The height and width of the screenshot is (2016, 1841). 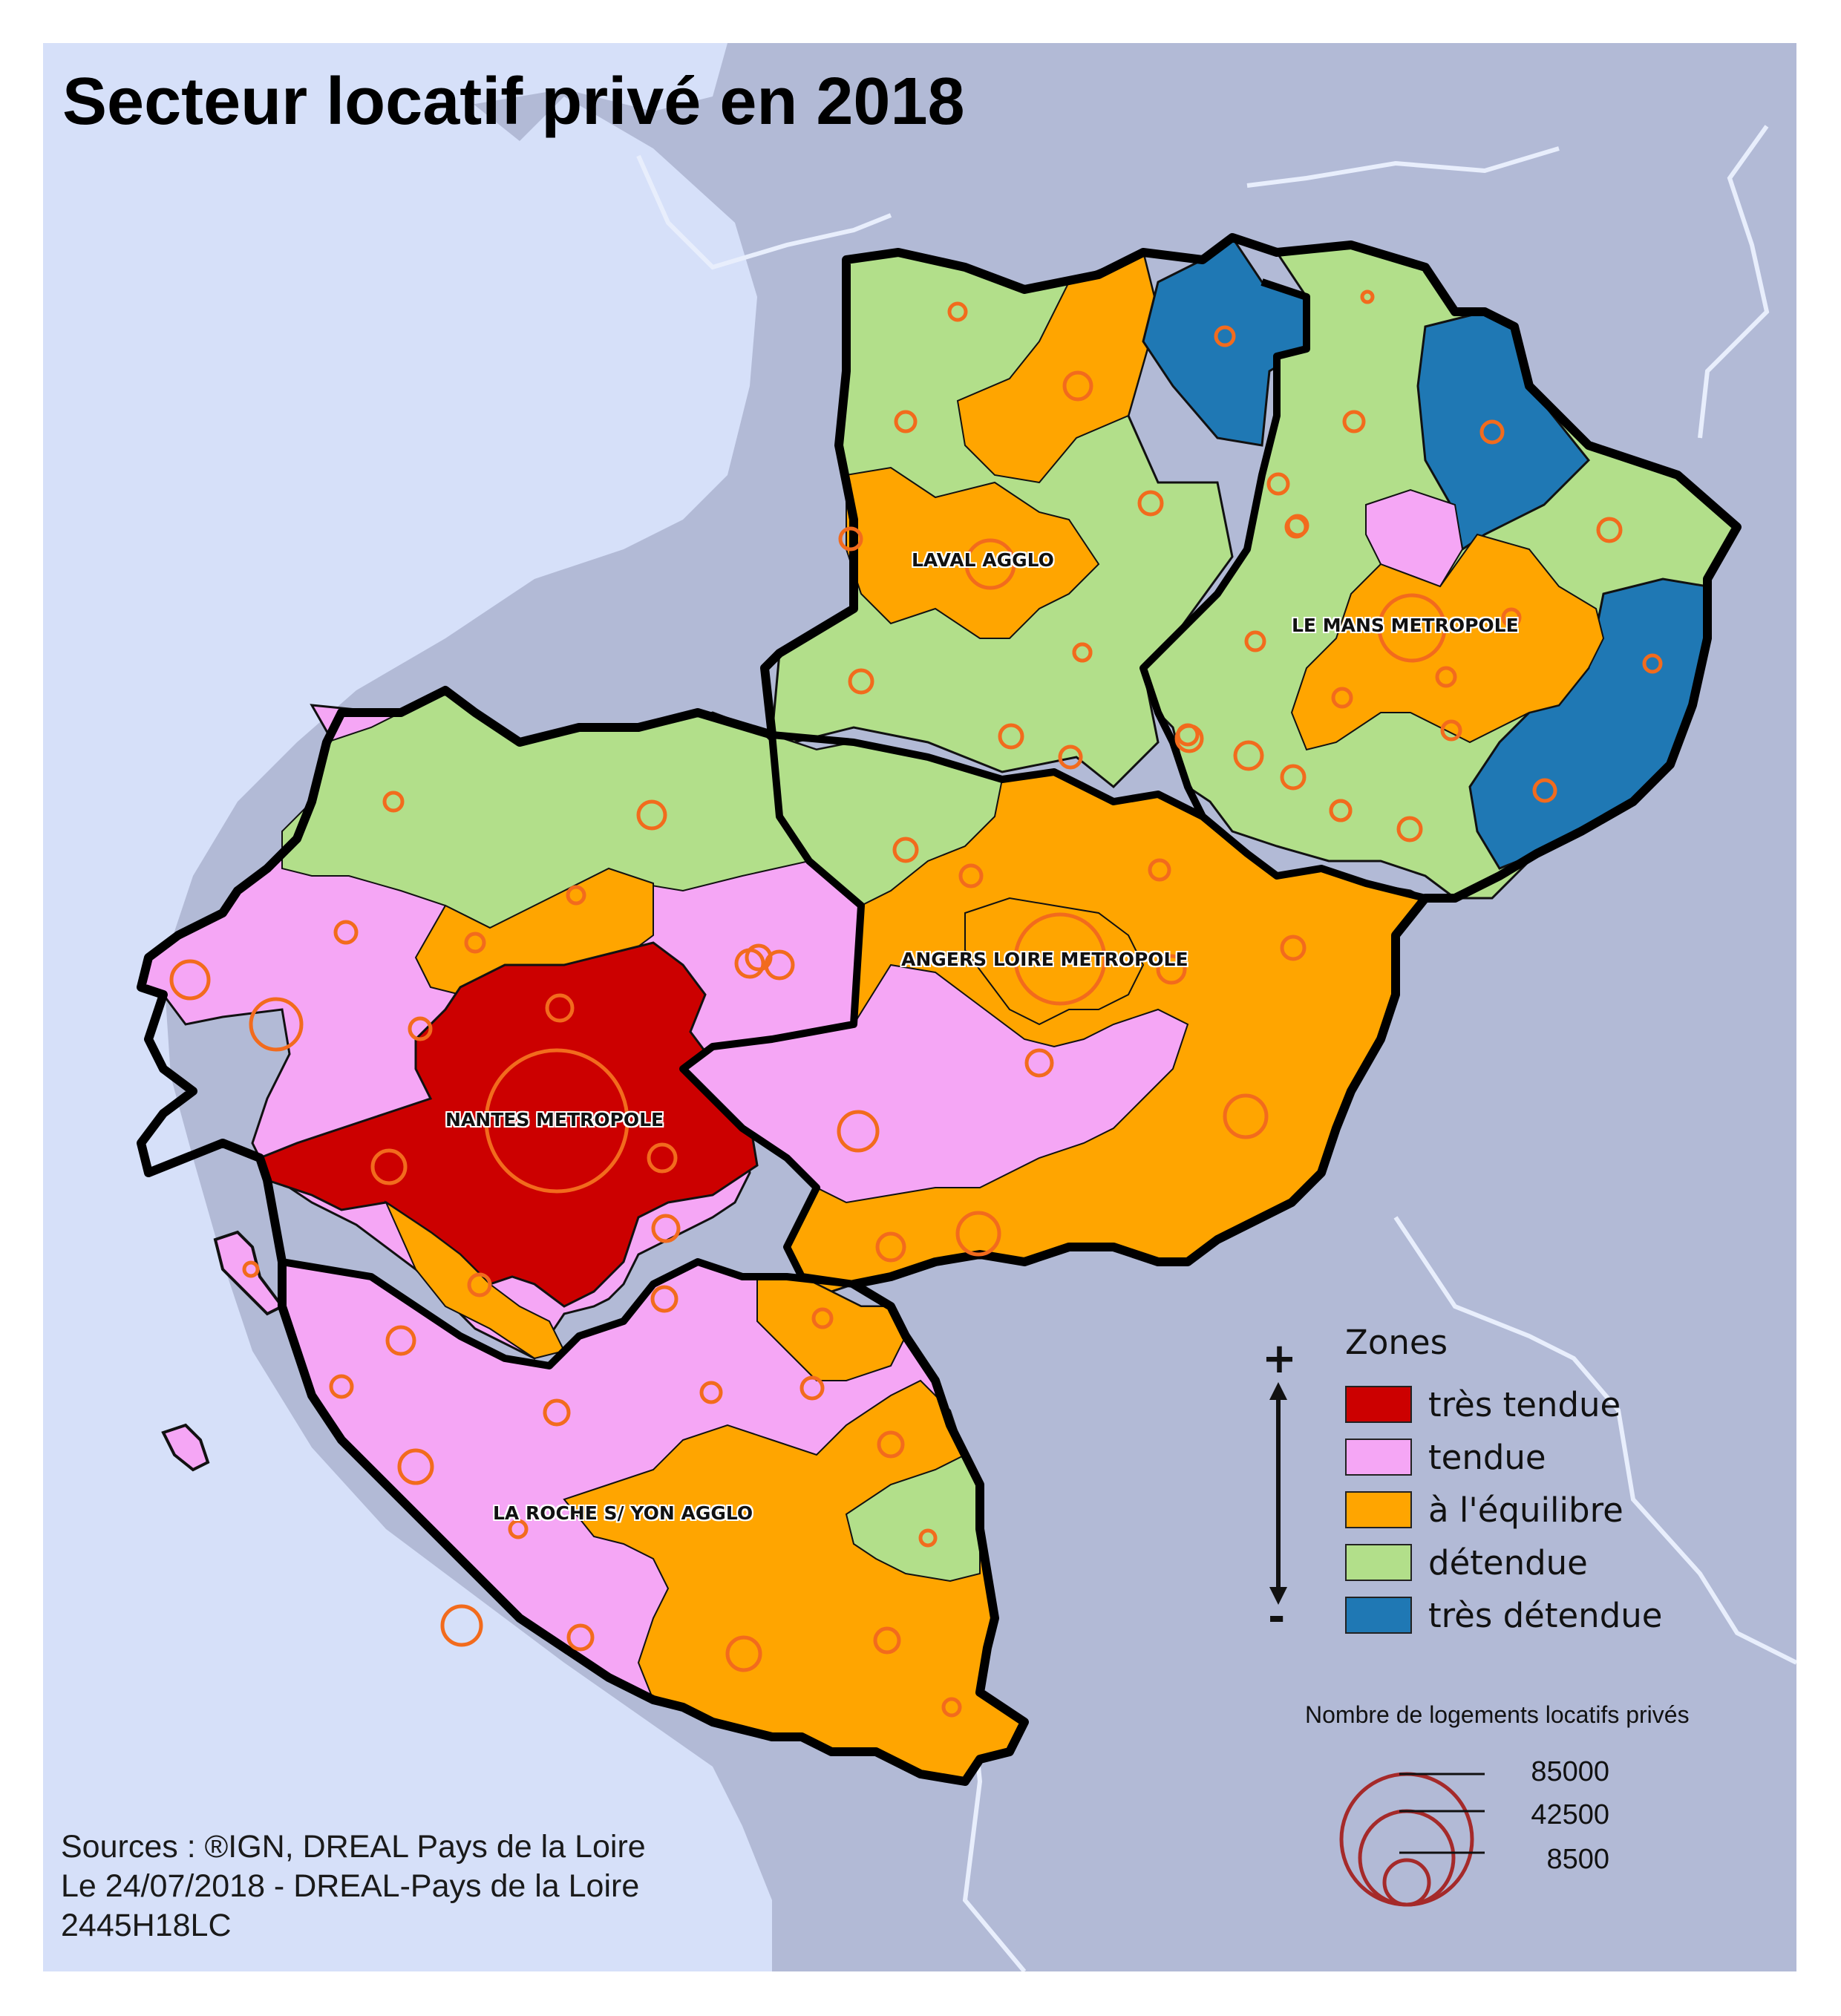 What do you see at coordinates (513, 102) in the screenshot?
I see `map-title: Secteur locatif privé en 2018` at bounding box center [513, 102].